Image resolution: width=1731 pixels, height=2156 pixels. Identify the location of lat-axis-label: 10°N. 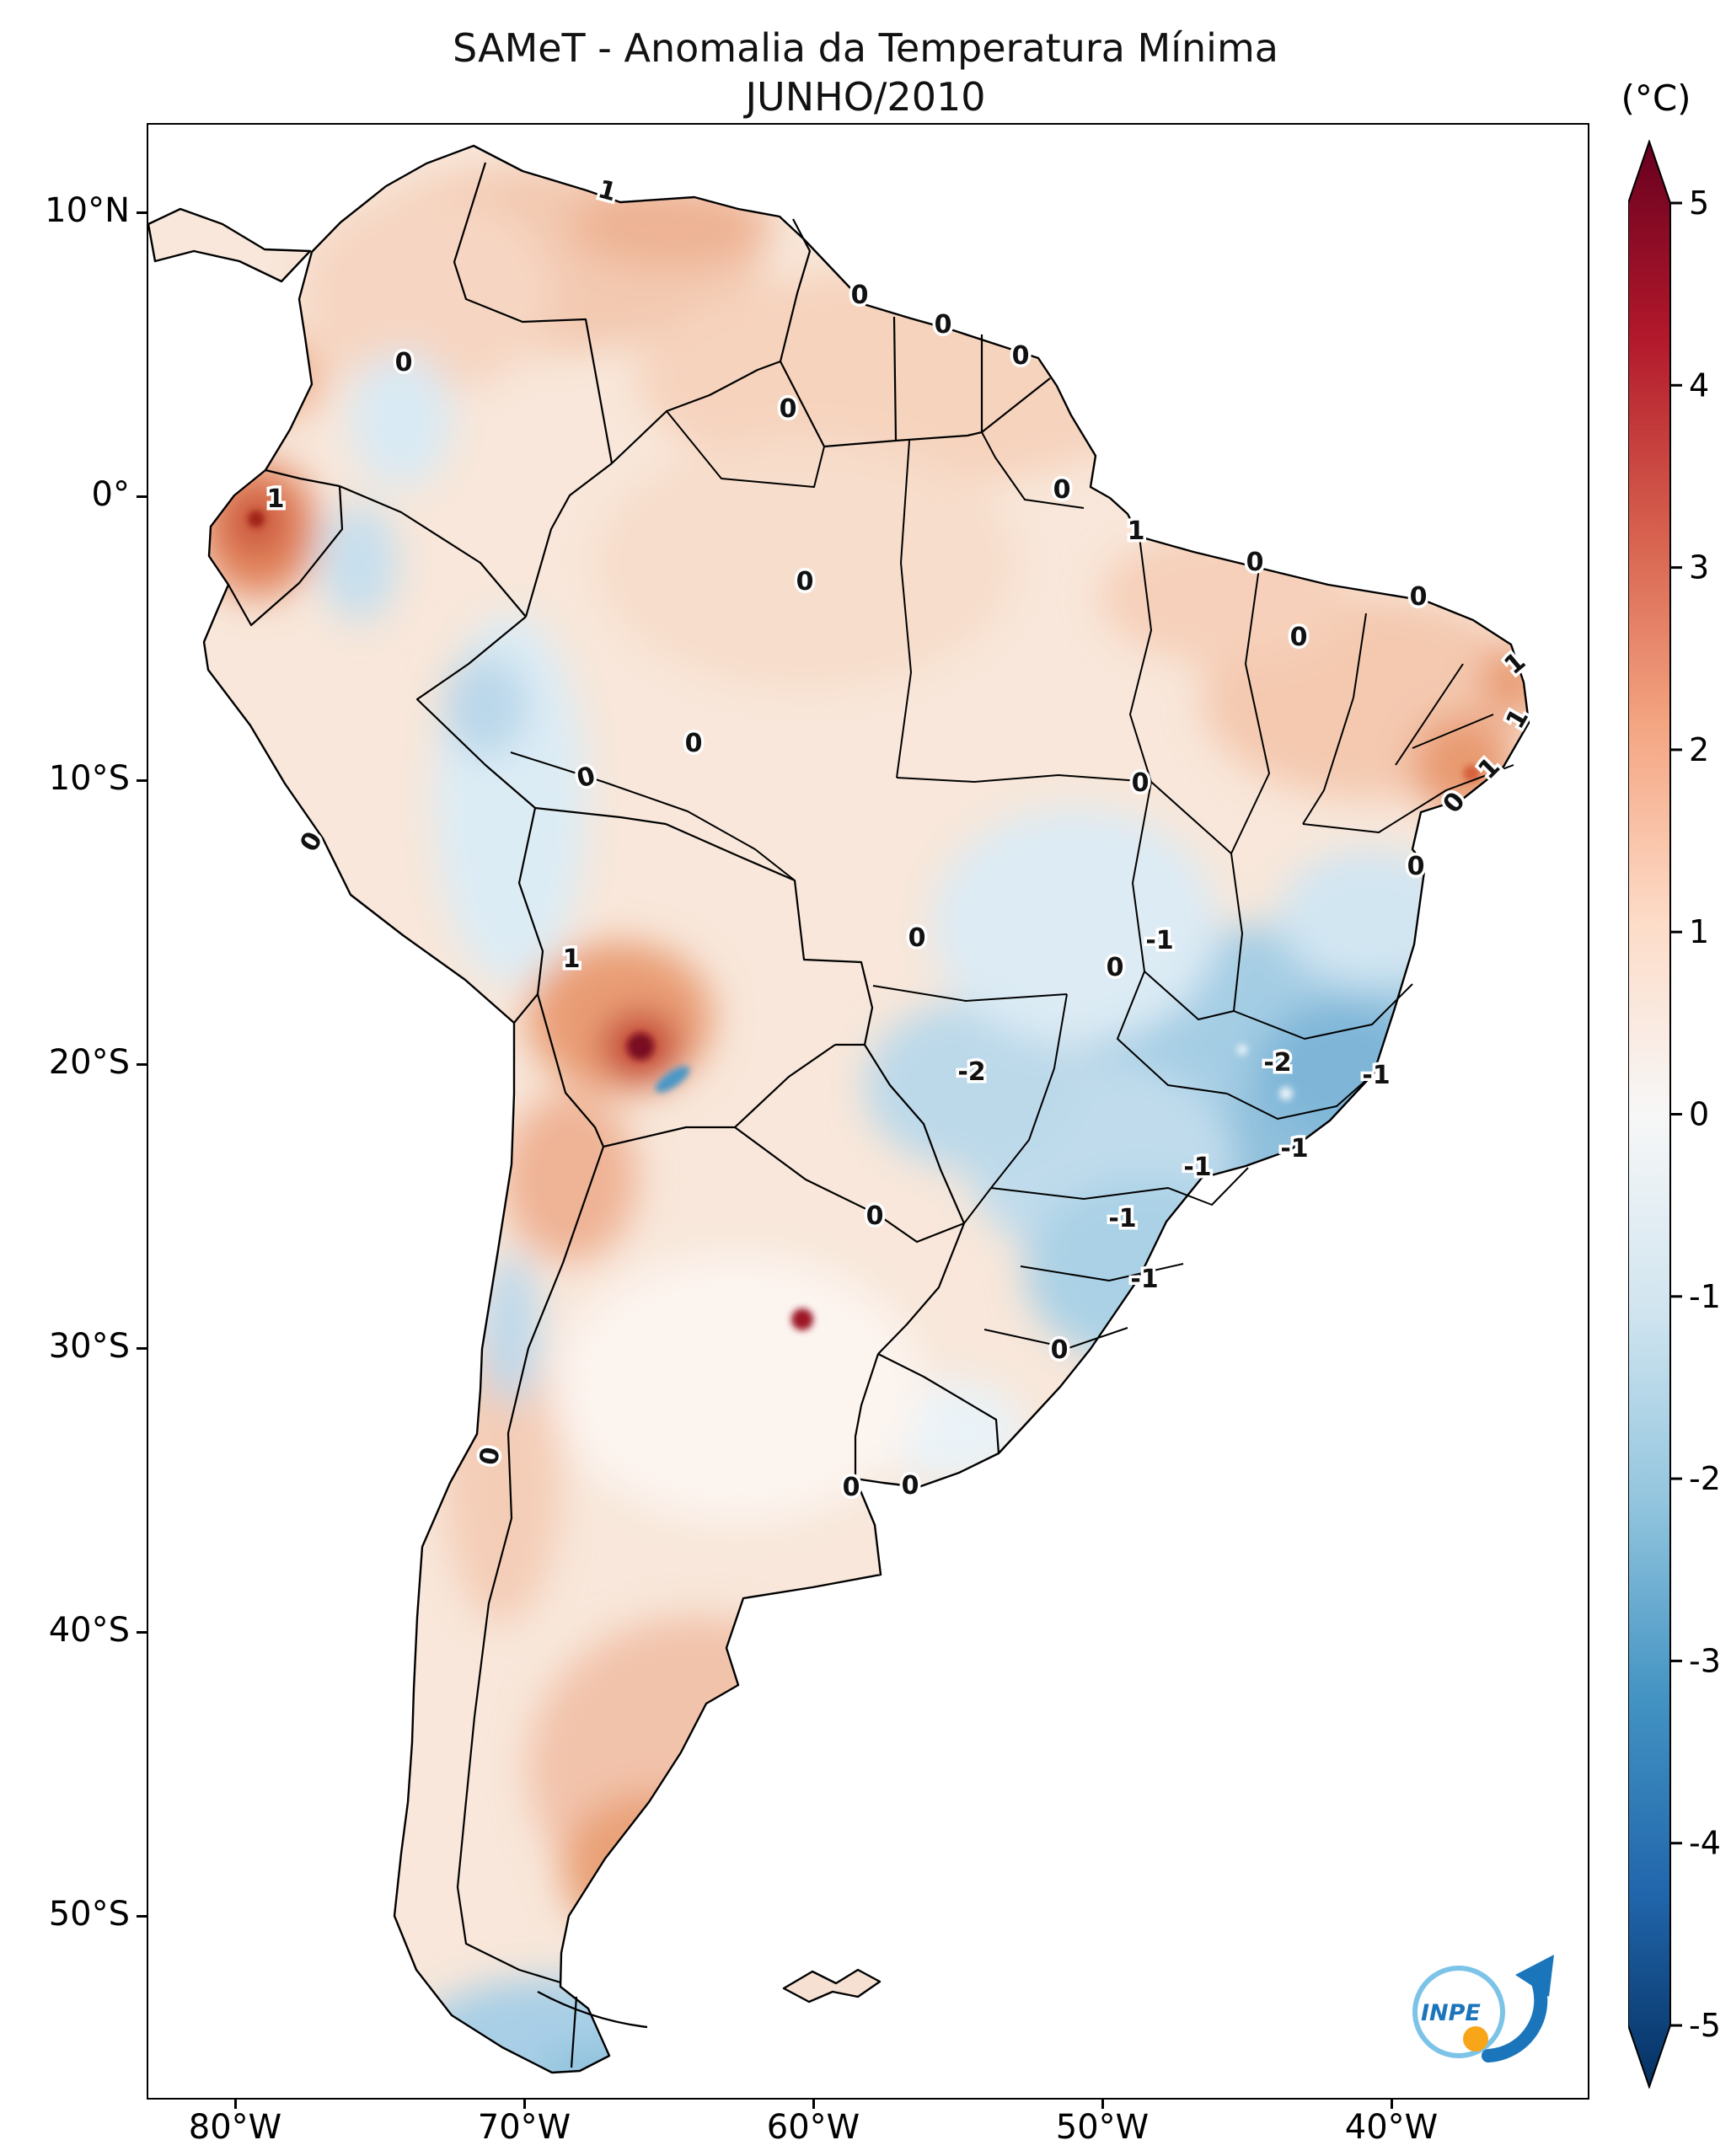
(87, 211).